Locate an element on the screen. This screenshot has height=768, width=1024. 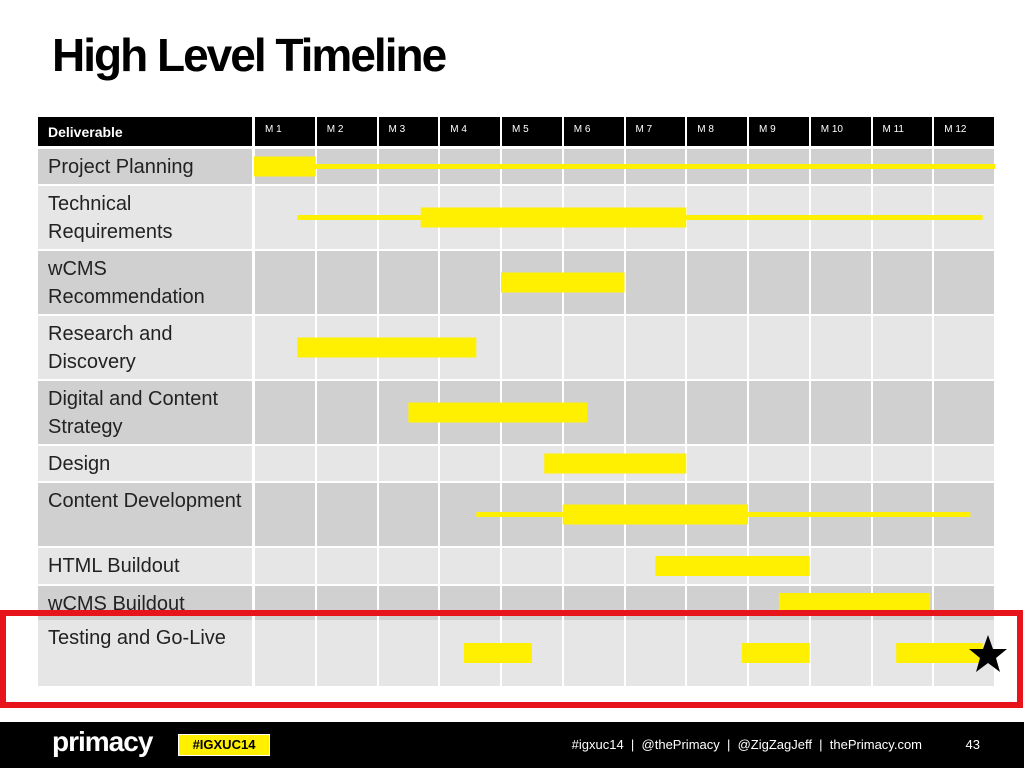
row-label: Research and Discovery is located at coordinates (145, 347).